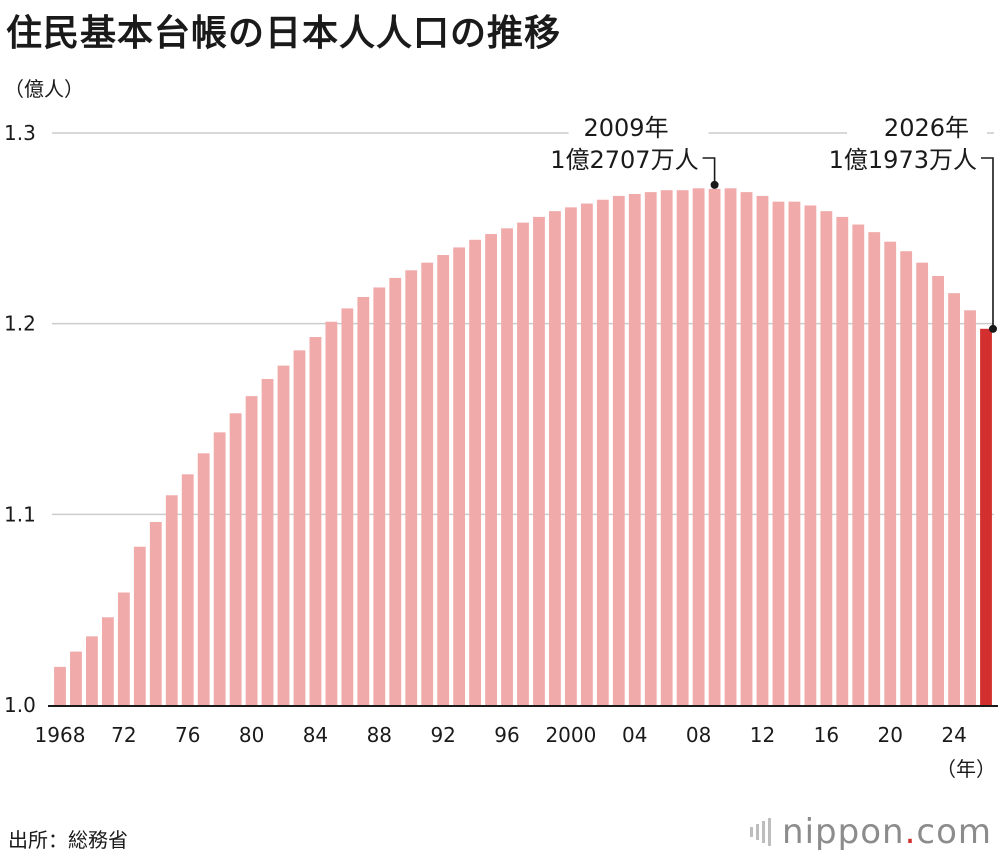  I want to click on bar-1987, so click(363, 500).